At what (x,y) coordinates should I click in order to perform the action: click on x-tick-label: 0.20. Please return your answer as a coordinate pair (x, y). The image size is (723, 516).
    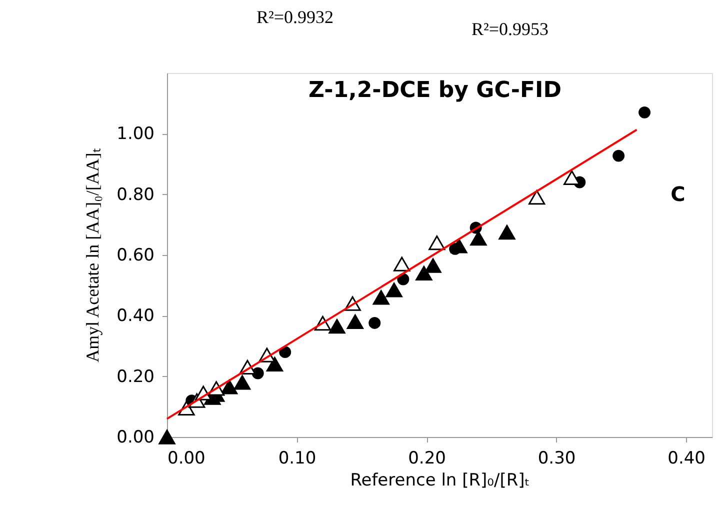
    Looking at the image, I should click on (427, 458).